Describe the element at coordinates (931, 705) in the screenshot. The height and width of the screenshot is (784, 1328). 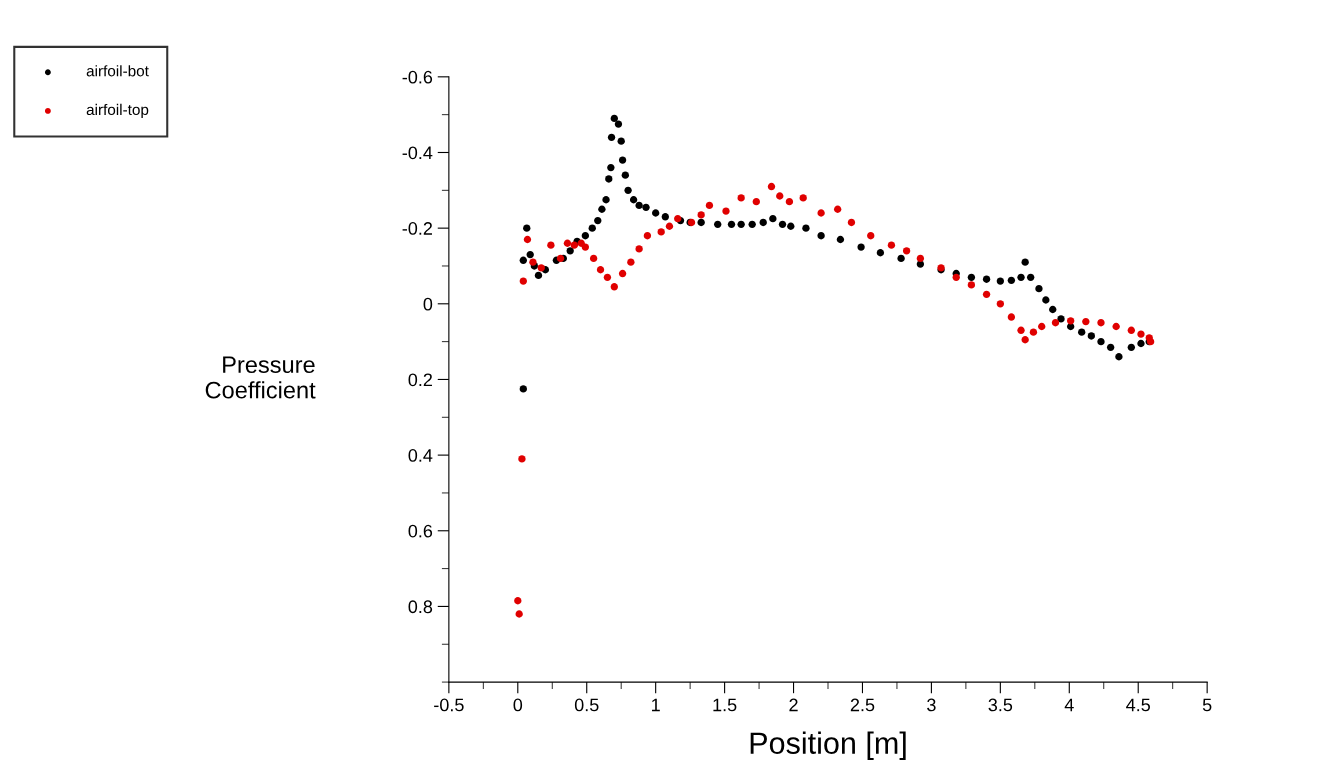
I see `x-tick-label: 3` at that location.